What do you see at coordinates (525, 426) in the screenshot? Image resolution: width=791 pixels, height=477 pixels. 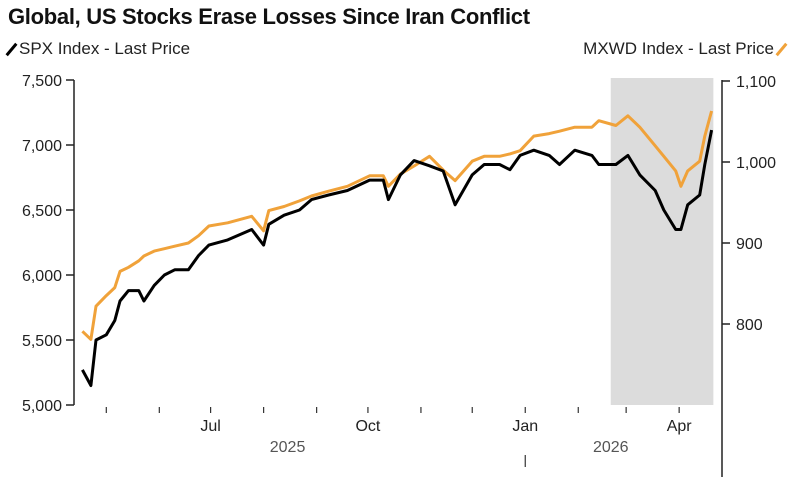 I see `x-axis-tick-label: Jan` at bounding box center [525, 426].